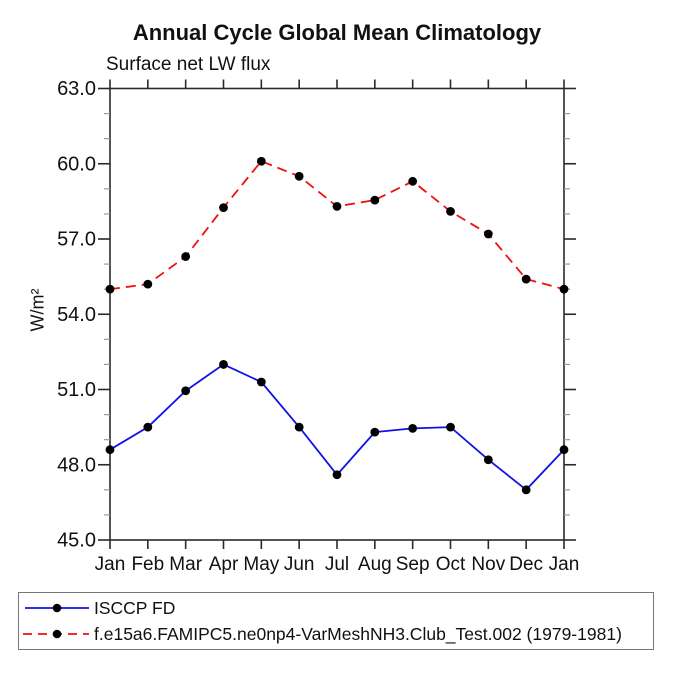 The width and height of the screenshot is (675, 675). Describe the element at coordinates (76, 315) in the screenshot. I see `y-tick-label: 54.0` at that location.